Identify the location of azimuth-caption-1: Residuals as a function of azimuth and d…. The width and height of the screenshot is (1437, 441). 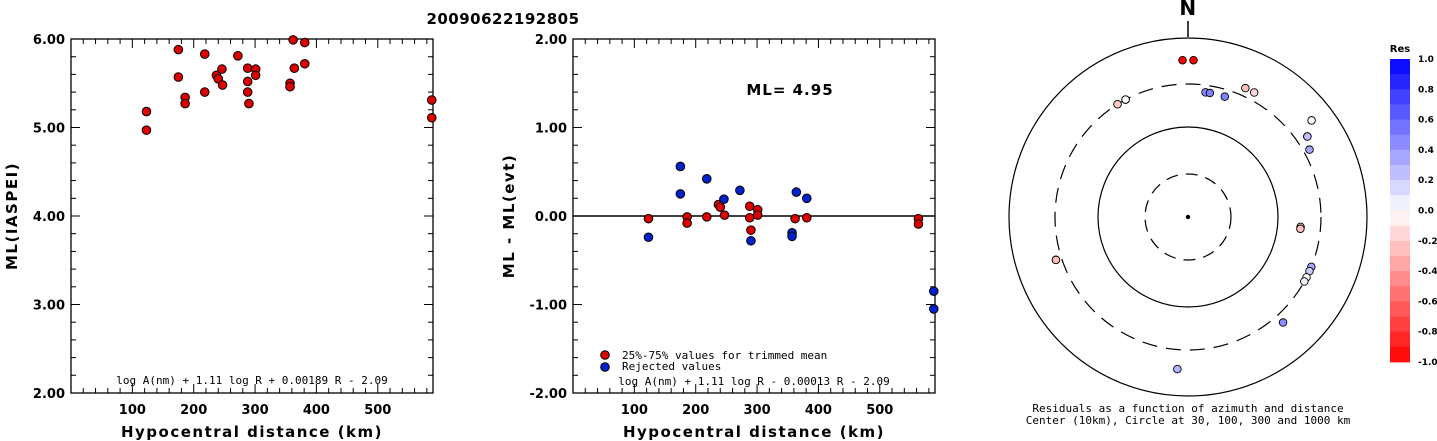
(1187, 408).